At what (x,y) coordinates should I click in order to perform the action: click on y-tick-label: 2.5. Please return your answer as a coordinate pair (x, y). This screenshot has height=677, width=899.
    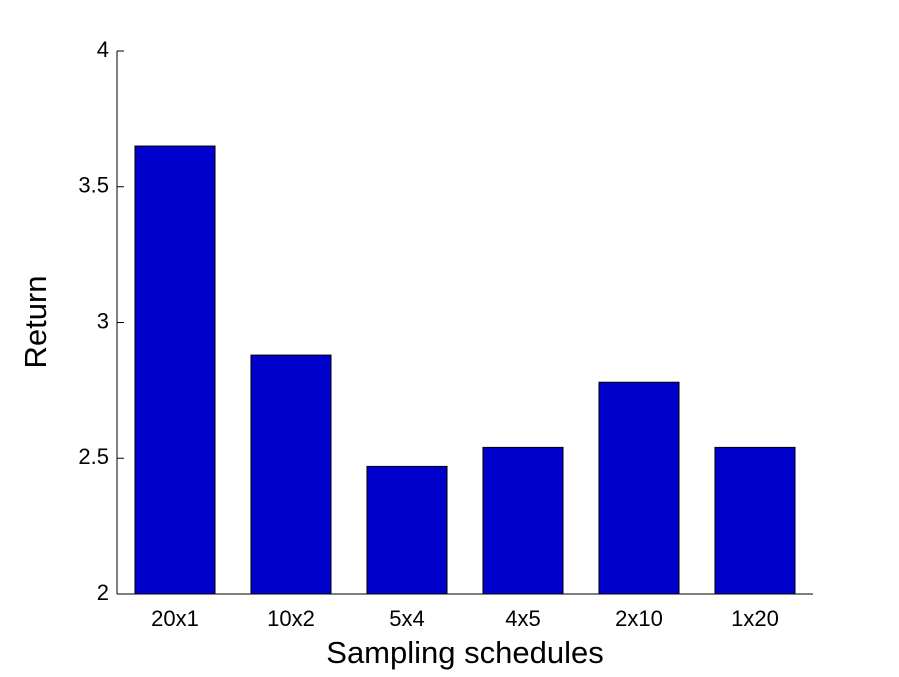
    Looking at the image, I should click on (93, 456).